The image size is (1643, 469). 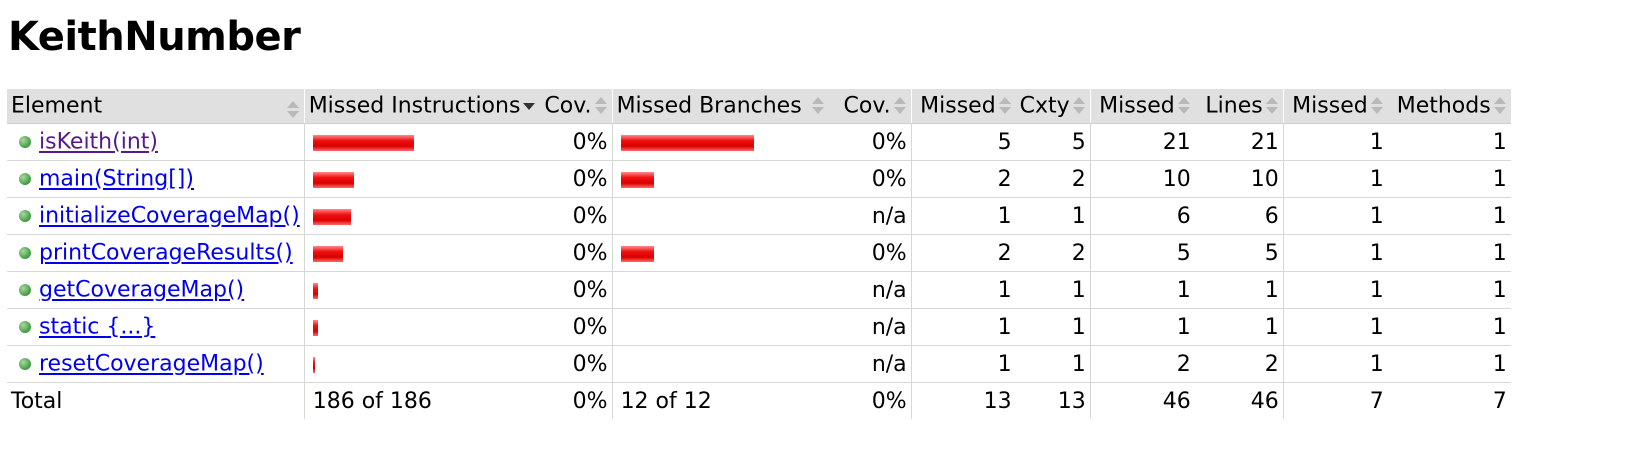 I want to click on total-missed-instructions: 186 of 186, so click(x=422, y=400).